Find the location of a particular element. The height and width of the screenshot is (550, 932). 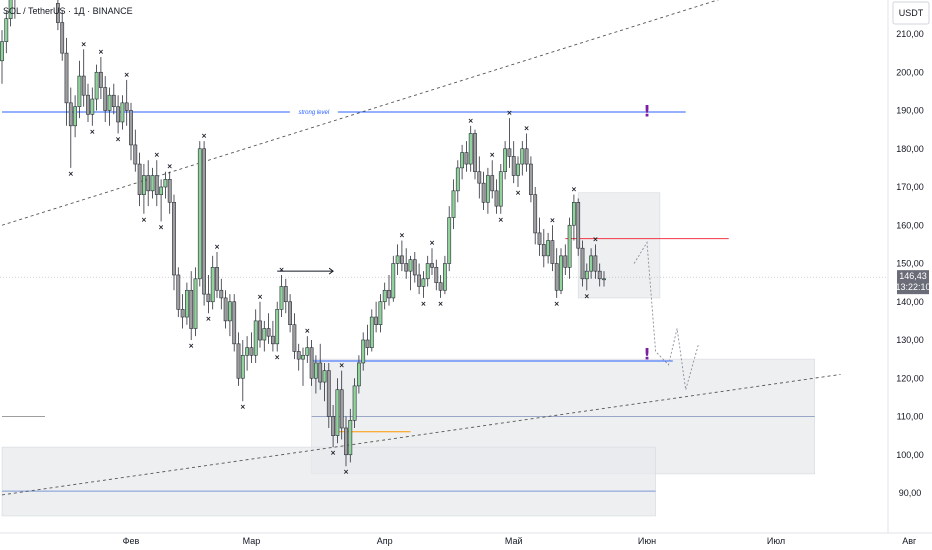

time-axis: Фев Мар Апр Май Июн Июл Авг is located at coordinates (520, 541).